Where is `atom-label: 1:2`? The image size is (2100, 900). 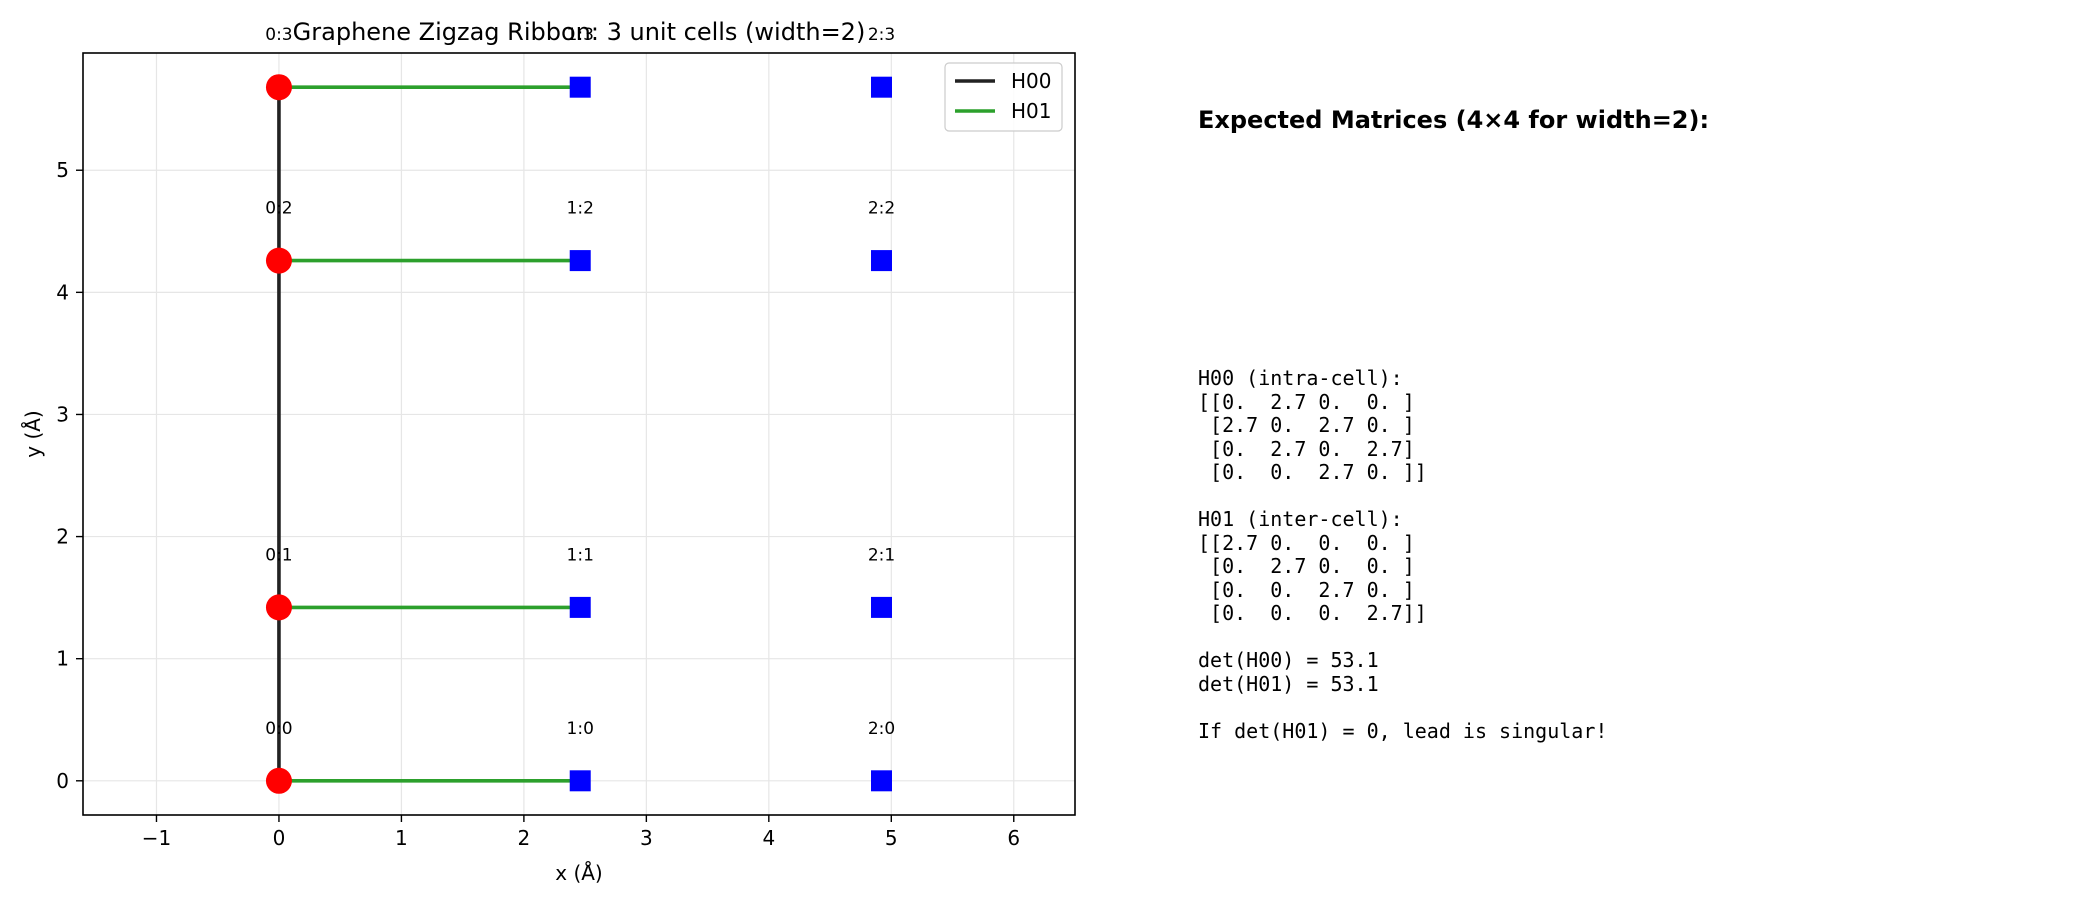
atom-label: 1:2 is located at coordinates (580, 209).